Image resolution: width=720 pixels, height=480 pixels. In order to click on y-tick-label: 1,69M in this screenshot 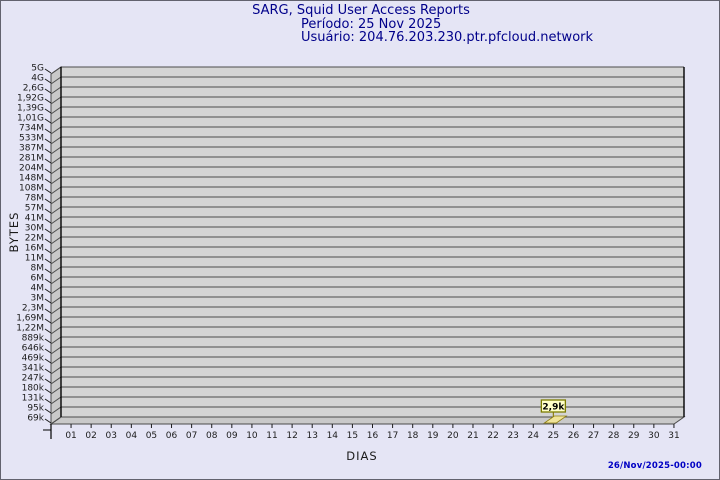, I will do `click(30, 319)`.